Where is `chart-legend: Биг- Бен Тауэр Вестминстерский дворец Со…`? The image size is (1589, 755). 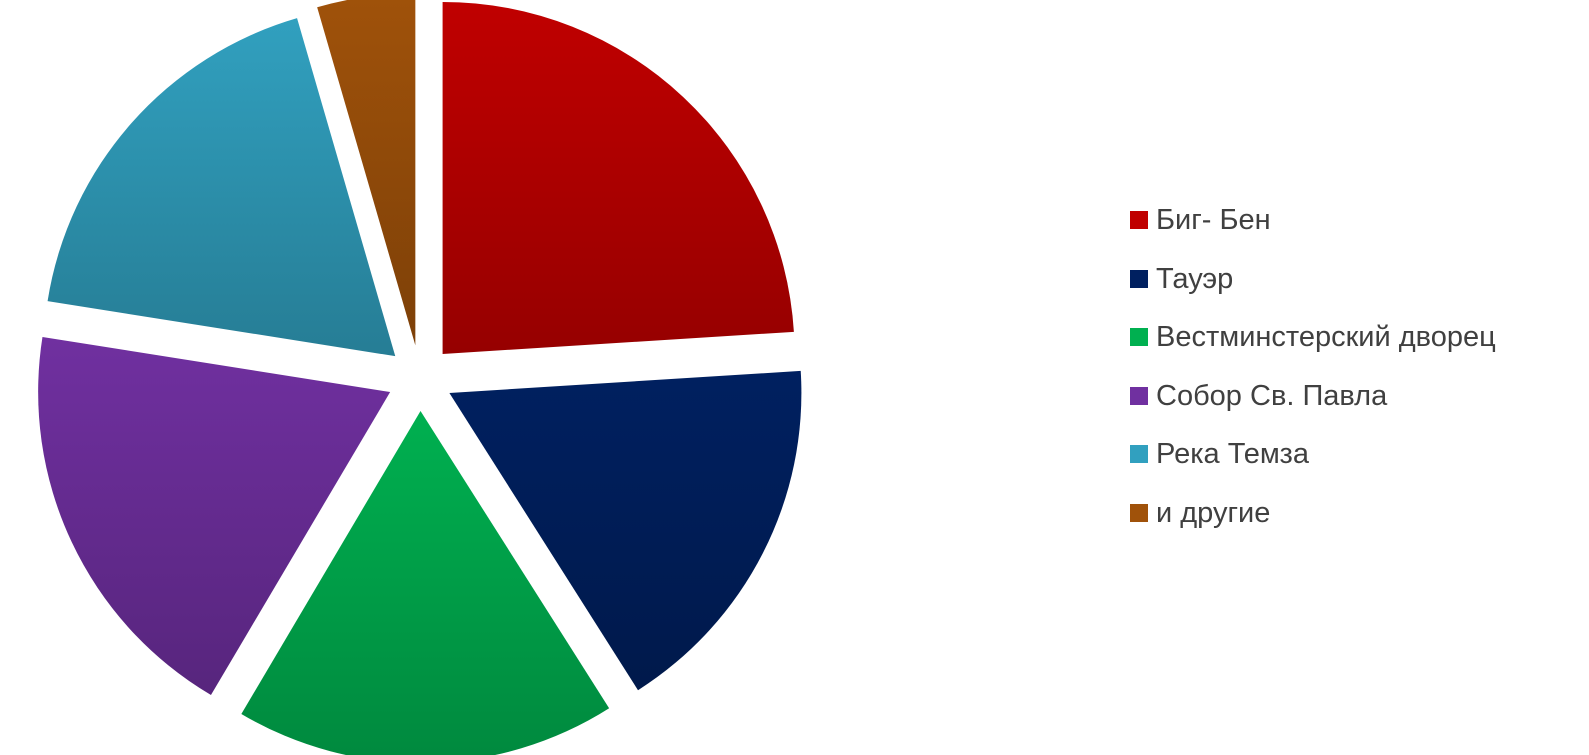 chart-legend: Биг- Бен Тауэр Вестминстерский дворец Со… is located at coordinates (1313, 375).